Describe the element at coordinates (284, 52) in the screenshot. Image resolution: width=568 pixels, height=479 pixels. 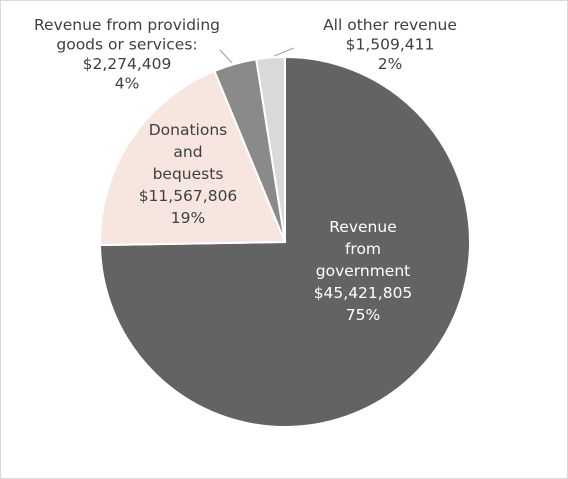
I see `leader-line-all-other-revenue` at that location.